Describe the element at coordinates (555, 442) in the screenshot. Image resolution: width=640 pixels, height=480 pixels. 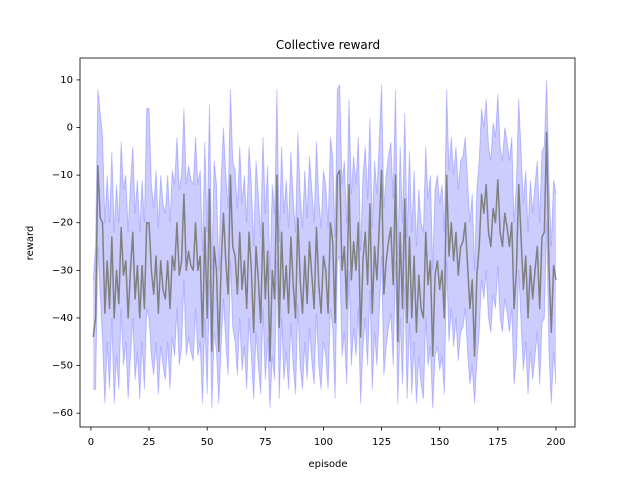
I see `x-tick-label: 200` at that location.